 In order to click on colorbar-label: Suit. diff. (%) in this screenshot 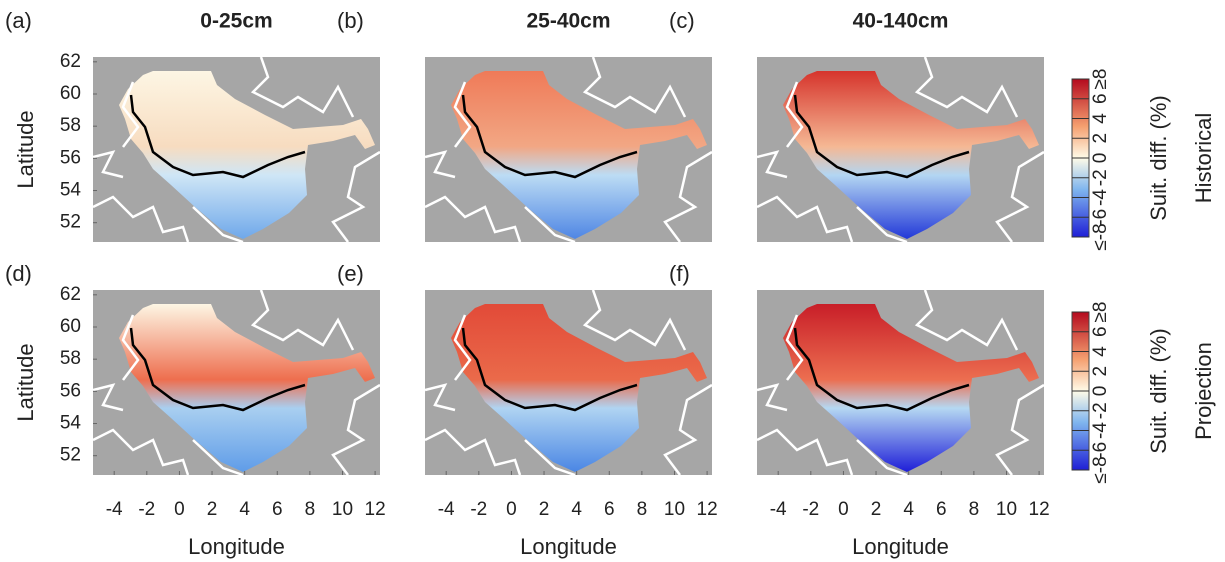, I will do `click(1158, 158)`.